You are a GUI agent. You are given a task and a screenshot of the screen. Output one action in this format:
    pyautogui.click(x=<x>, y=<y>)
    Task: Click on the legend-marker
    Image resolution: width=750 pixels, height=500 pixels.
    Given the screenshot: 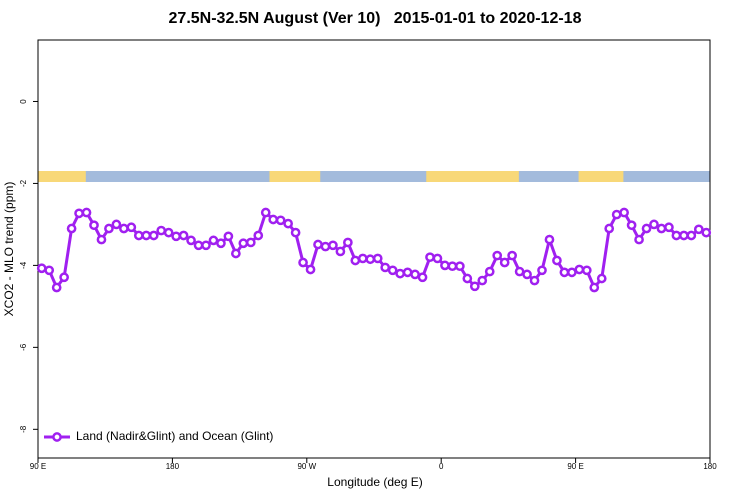 What is the action you would take?
    pyautogui.click(x=57, y=437)
    